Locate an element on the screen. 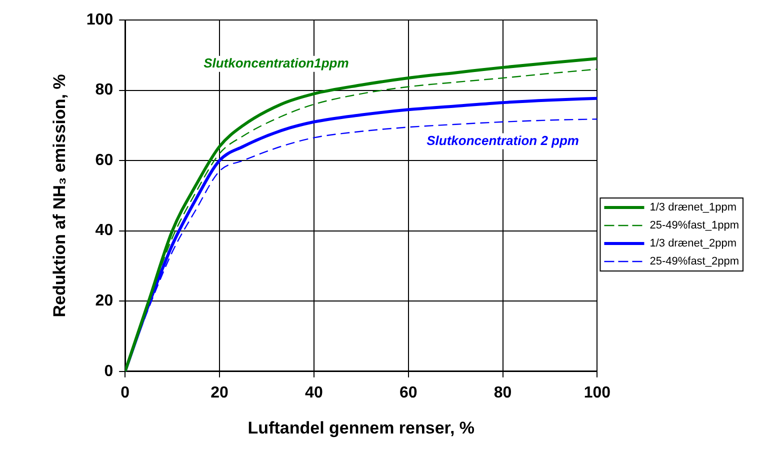 Image resolution: width=759 pixels, height=459 pixels. annotation: Slutkoncentration1ppm is located at coordinates (277, 63).